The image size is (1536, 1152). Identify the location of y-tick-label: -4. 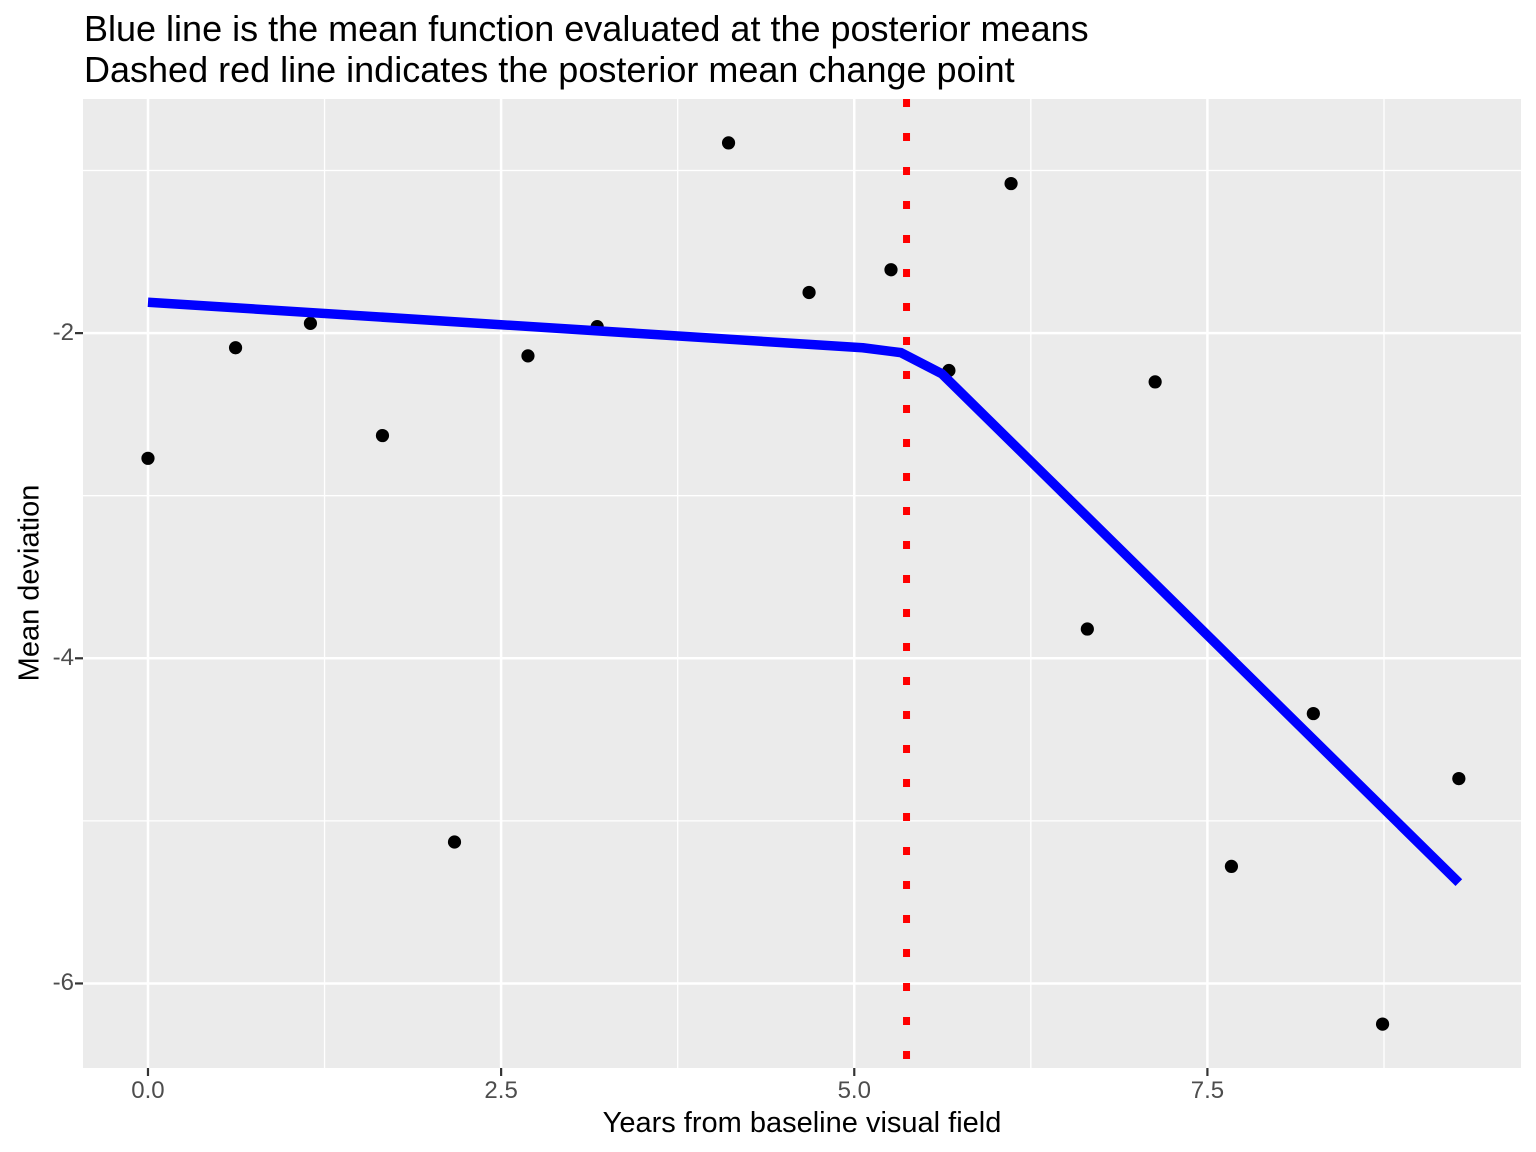
(63, 658).